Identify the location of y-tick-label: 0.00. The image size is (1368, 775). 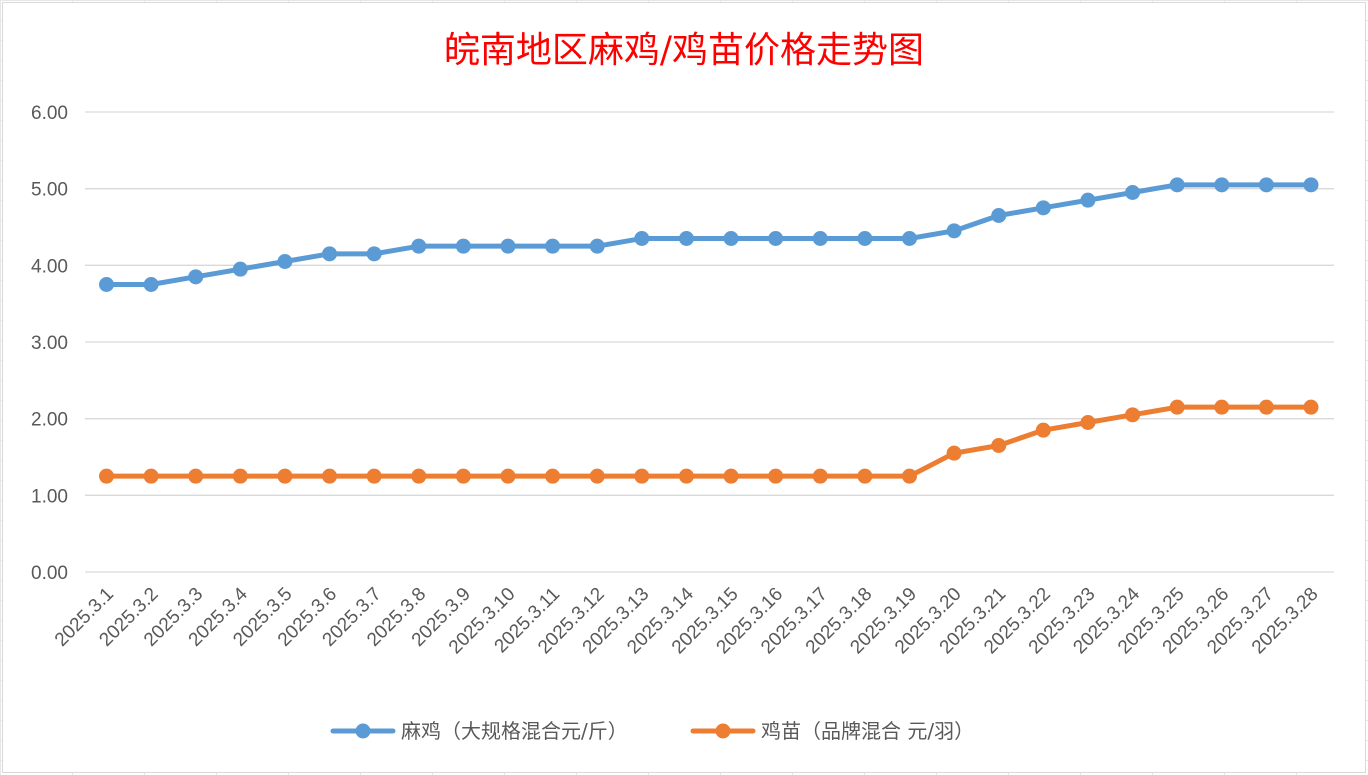
(49, 573).